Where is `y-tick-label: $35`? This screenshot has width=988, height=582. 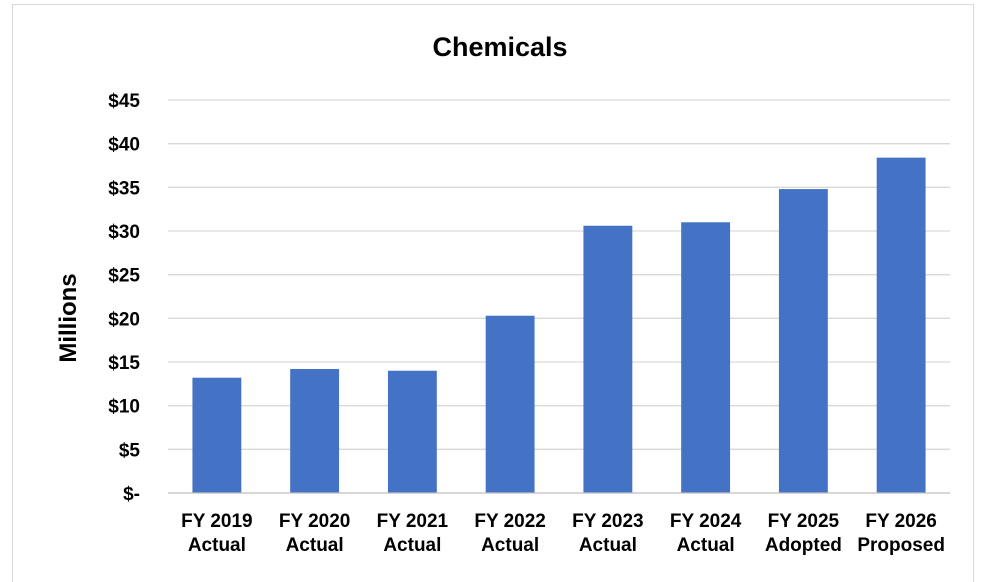 y-tick-label: $35 is located at coordinates (124, 188).